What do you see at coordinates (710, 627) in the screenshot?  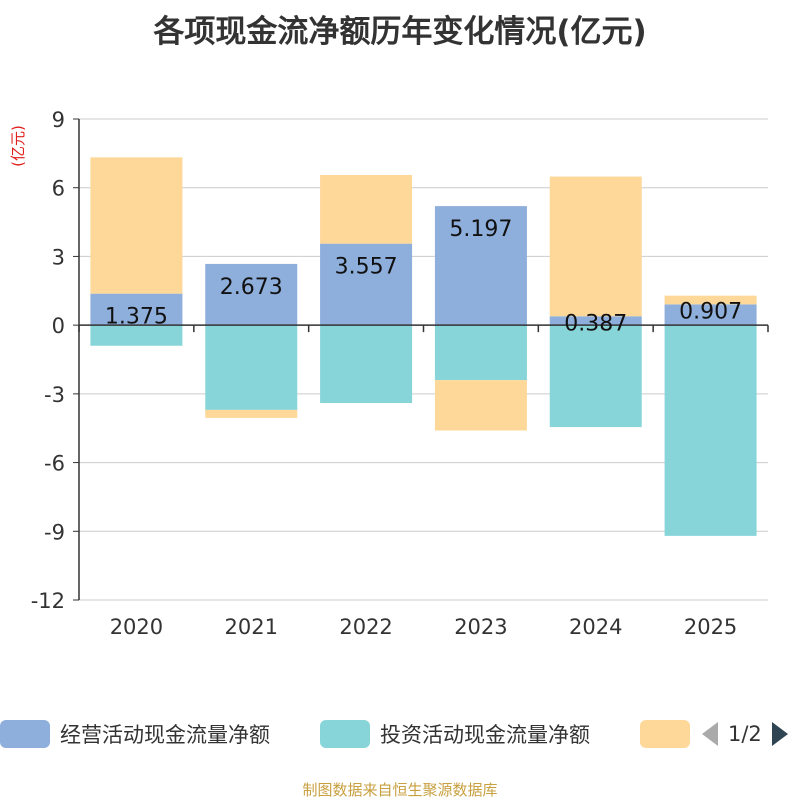 I see `x-tick-label-2025: 2025` at bounding box center [710, 627].